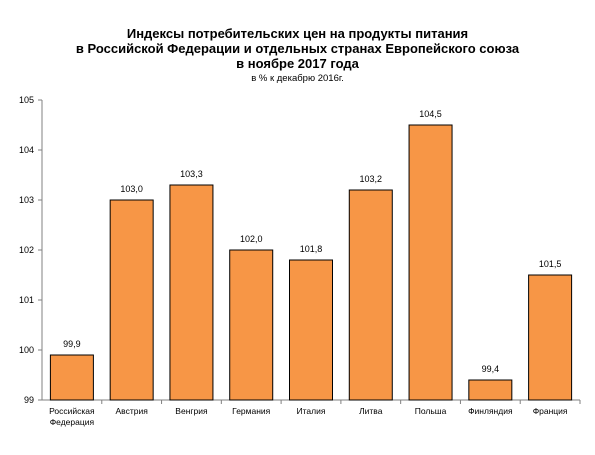 The height and width of the screenshot is (455, 595). Describe the element at coordinates (430, 114) in the screenshot. I see `bar-value-label: 104,5` at that location.